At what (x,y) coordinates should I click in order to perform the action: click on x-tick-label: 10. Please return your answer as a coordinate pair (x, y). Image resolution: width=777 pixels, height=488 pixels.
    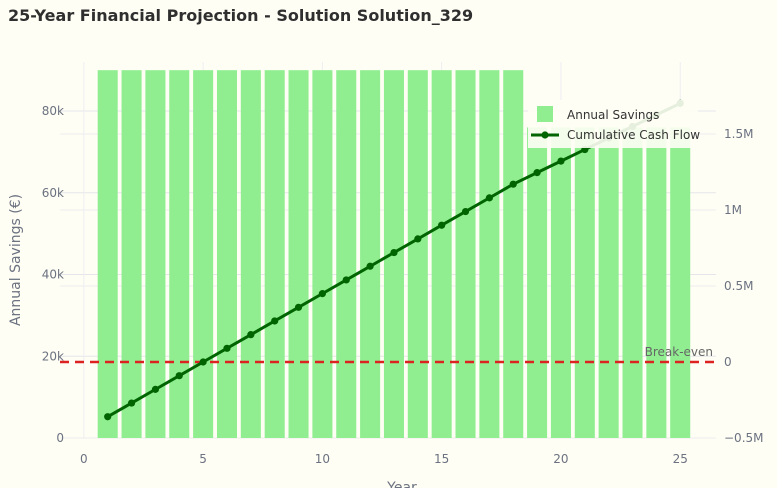
    Looking at the image, I should click on (322, 459).